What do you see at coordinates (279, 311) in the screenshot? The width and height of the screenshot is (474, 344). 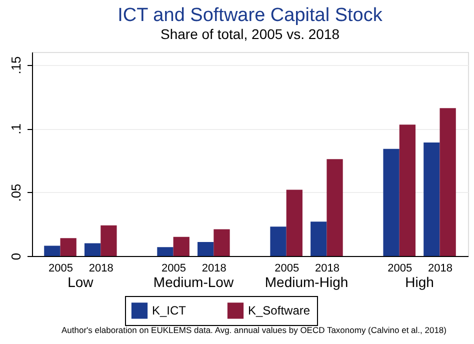 I see `legend-label: K_Software` at bounding box center [279, 311].